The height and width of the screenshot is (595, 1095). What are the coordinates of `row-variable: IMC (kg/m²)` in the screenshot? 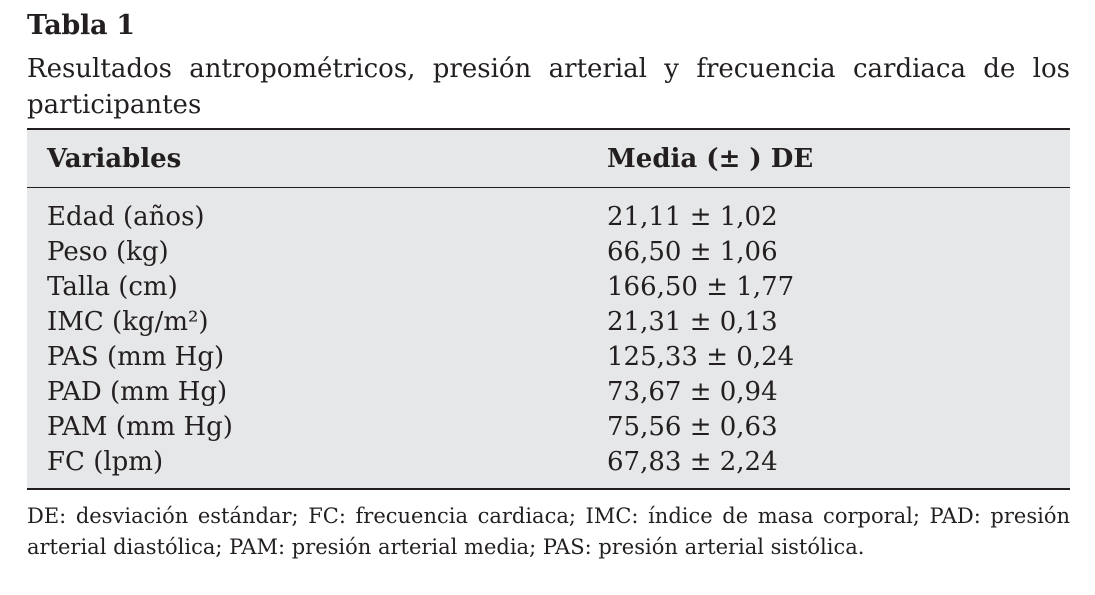 It's located at (128, 322).